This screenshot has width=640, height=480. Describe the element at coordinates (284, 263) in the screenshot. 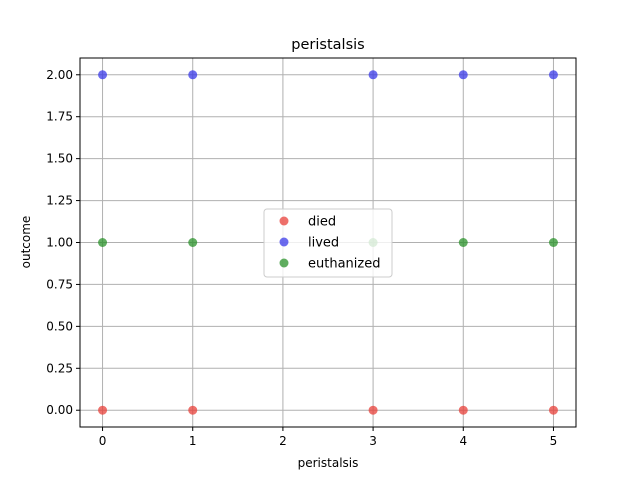

I see `legend-marker-euthanized` at that location.